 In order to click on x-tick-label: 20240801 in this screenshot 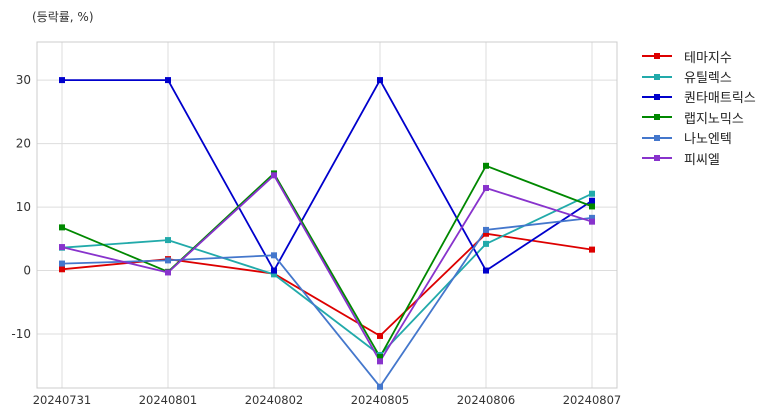, I will do `click(168, 400)`.